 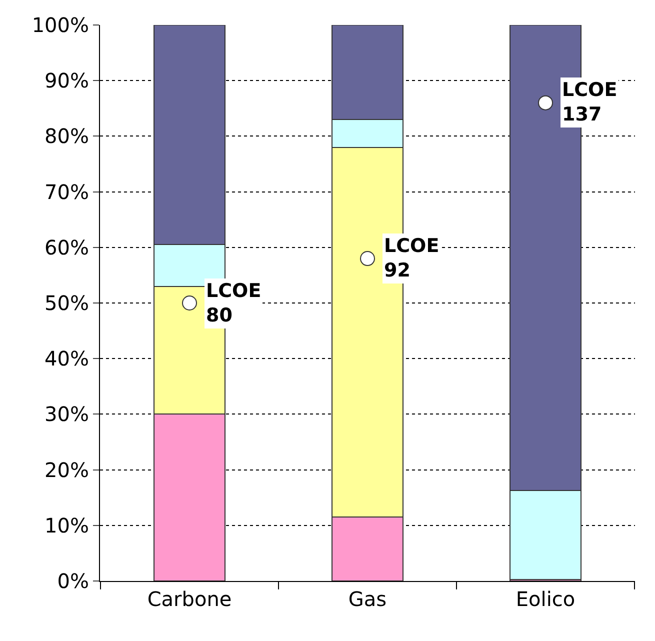 What do you see at coordinates (66, 192) in the screenshot?
I see `y-tick-label: 70%` at bounding box center [66, 192].